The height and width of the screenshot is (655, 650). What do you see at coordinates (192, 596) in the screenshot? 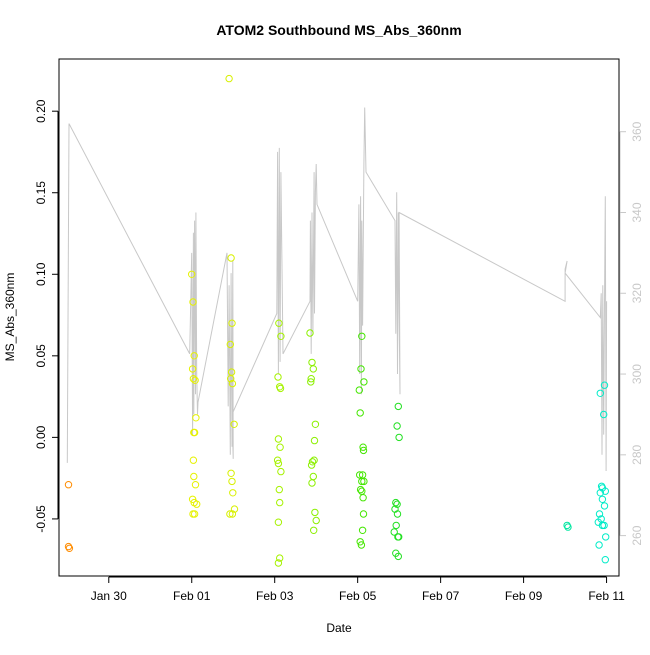
I see `x-tick-label: Feb 01` at bounding box center [192, 596].